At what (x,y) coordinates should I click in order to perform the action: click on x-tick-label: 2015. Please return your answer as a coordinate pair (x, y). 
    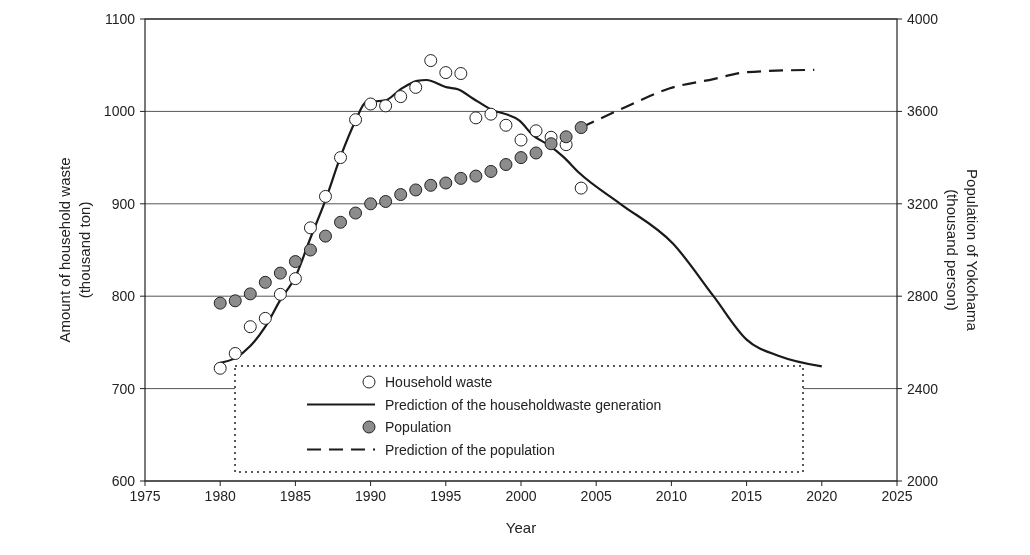
    Looking at the image, I should click on (747, 496).